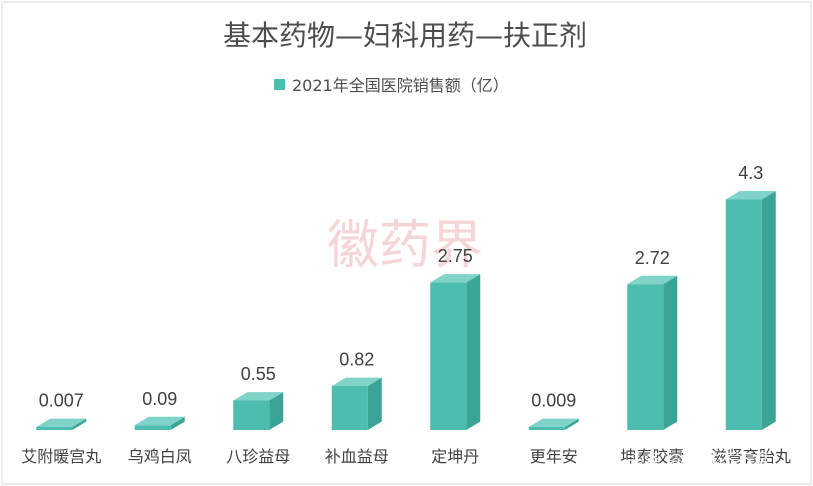  What do you see at coordinates (405, 246) in the screenshot?
I see `watermark: 徽药界` at bounding box center [405, 246].